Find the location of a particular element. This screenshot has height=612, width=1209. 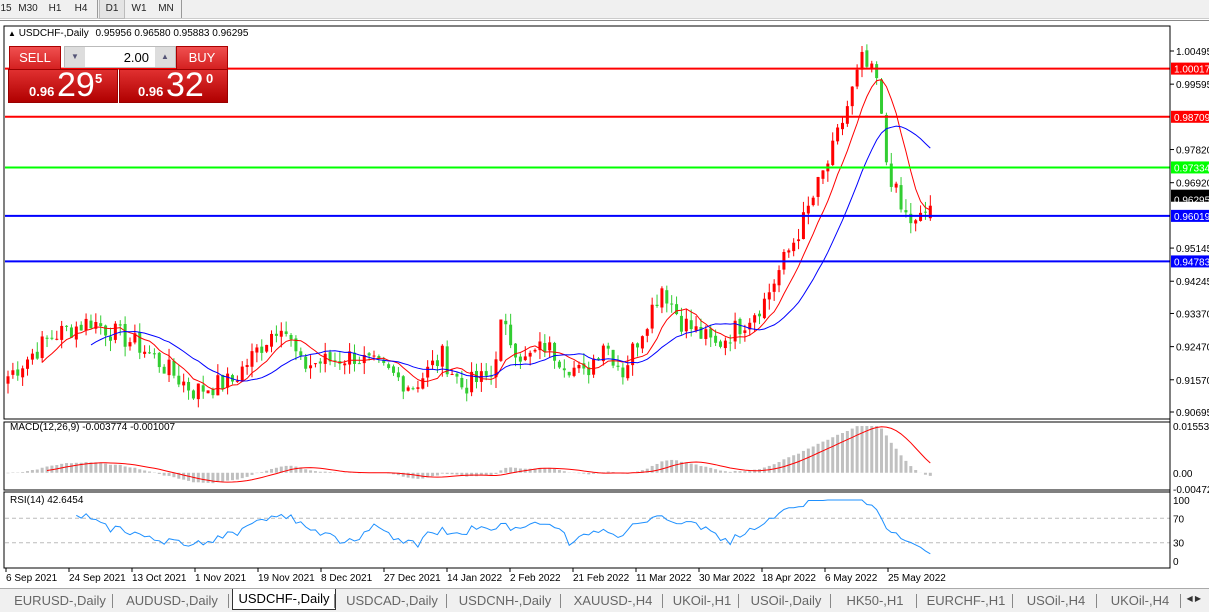

timeframe-mn: MN is located at coordinates (166, 9).